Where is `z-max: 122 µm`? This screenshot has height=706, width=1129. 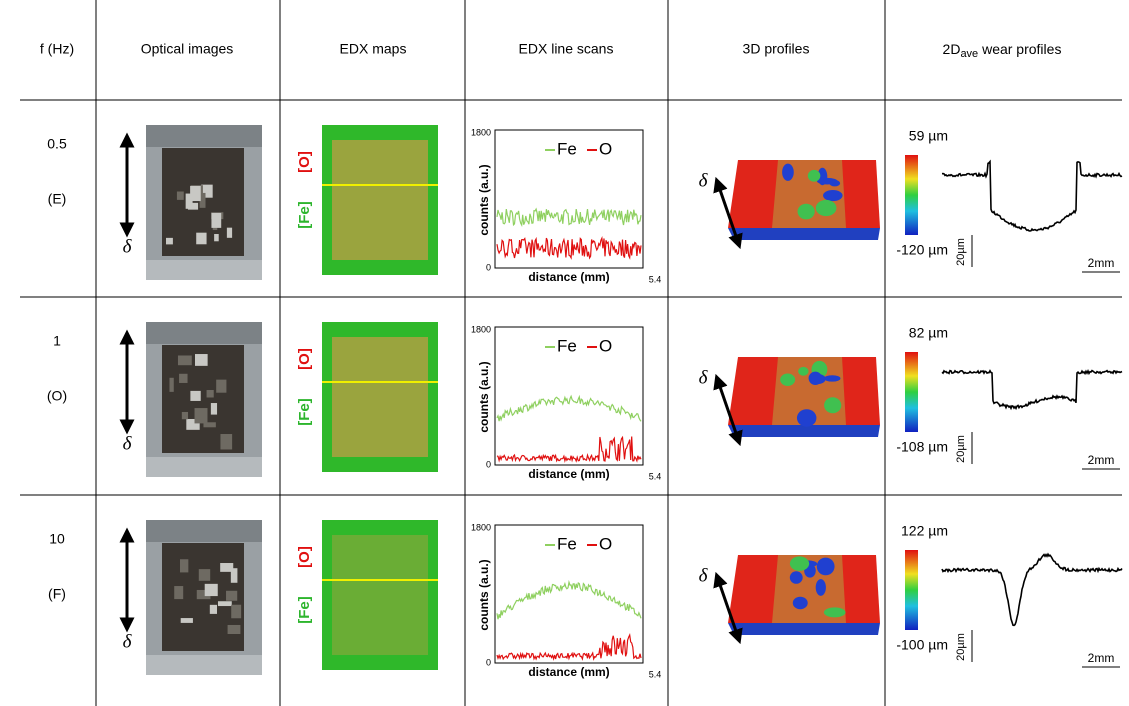
z-max: 122 µm is located at coordinates (924, 531).